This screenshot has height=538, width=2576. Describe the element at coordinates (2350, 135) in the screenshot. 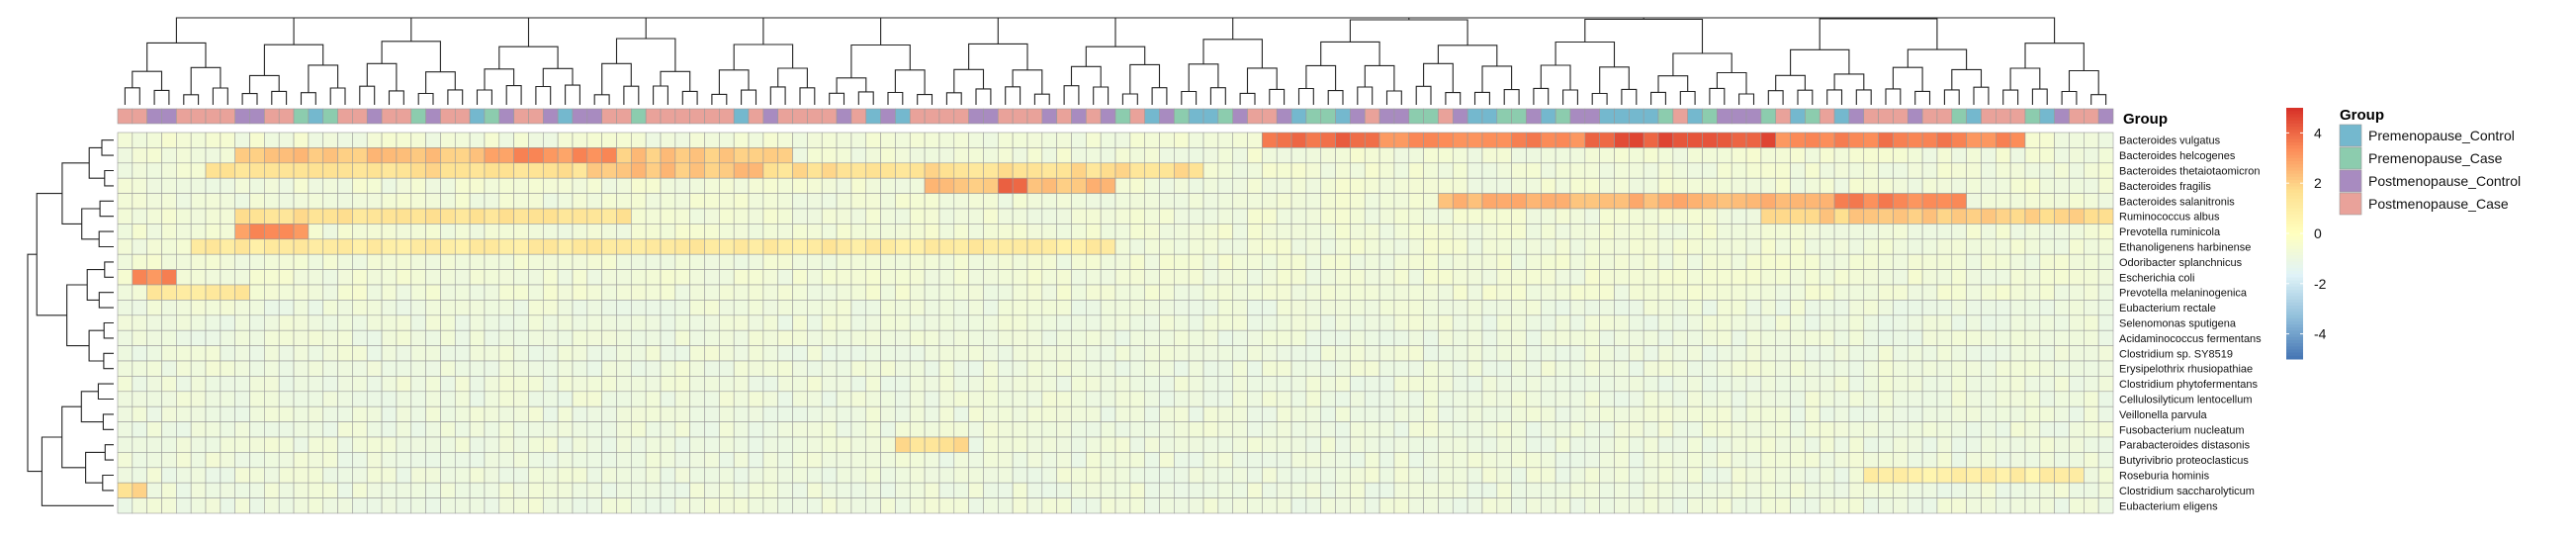

I see `group-legend-swatch` at that location.